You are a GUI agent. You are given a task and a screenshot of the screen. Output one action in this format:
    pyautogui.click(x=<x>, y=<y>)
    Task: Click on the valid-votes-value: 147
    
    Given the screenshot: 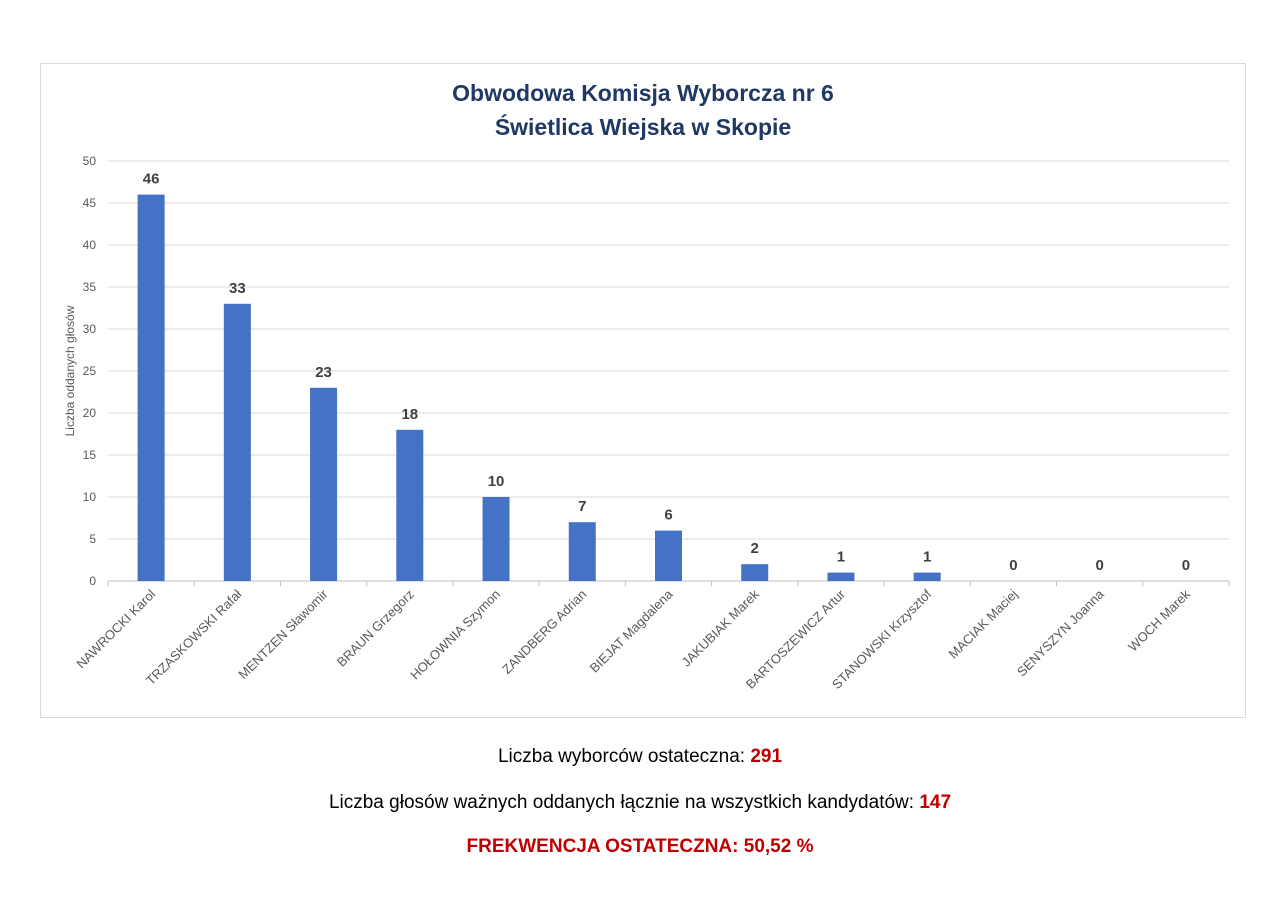 What is the action you would take?
    pyautogui.click(x=935, y=802)
    